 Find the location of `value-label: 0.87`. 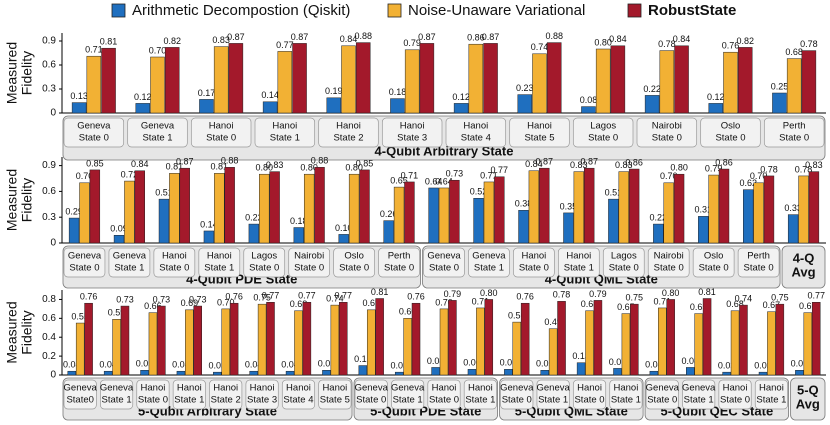

value-label: 0.87 is located at coordinates (185, 162).